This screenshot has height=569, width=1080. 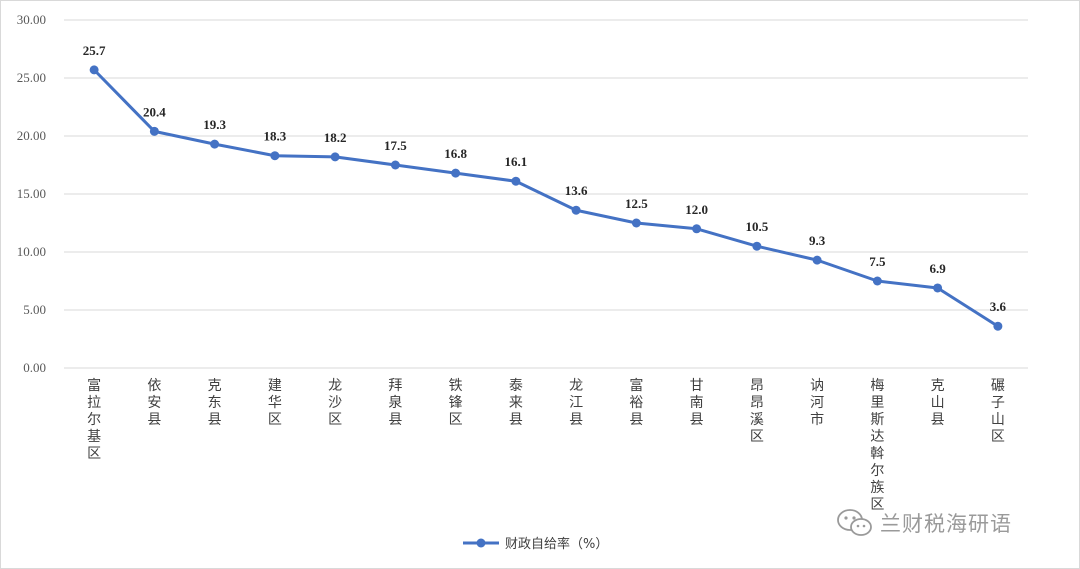 What do you see at coordinates (817, 403) in the screenshot?
I see `x-tick-label: 讷河市` at bounding box center [817, 403].